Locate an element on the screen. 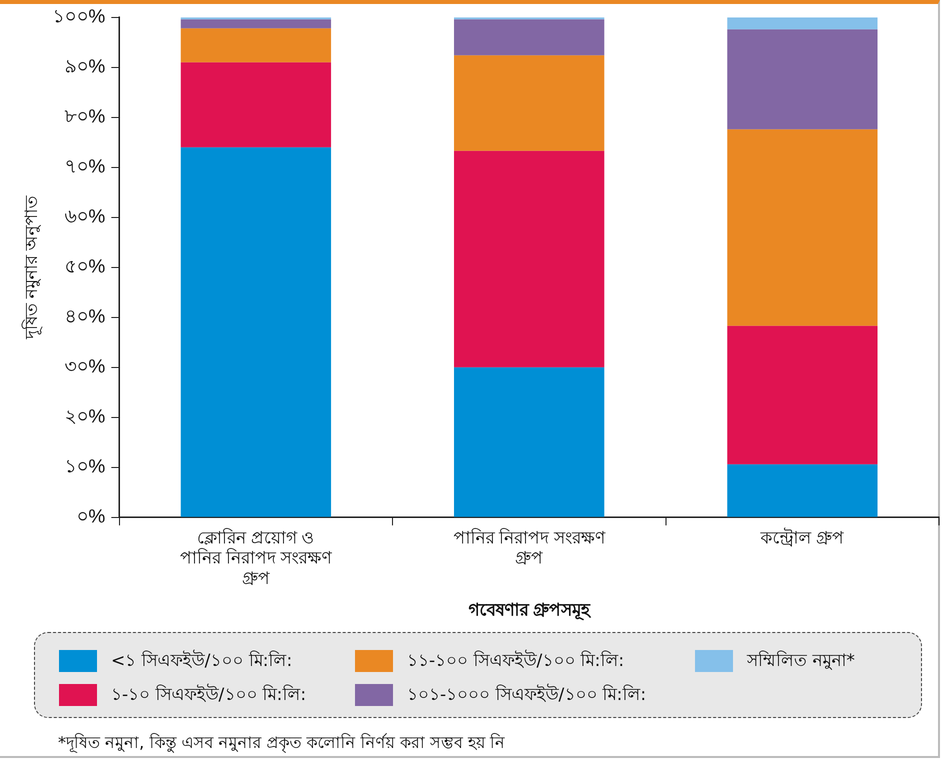  legend-label: <১ সিএফইউ/১০০ মি:লি: is located at coordinates (201, 660).